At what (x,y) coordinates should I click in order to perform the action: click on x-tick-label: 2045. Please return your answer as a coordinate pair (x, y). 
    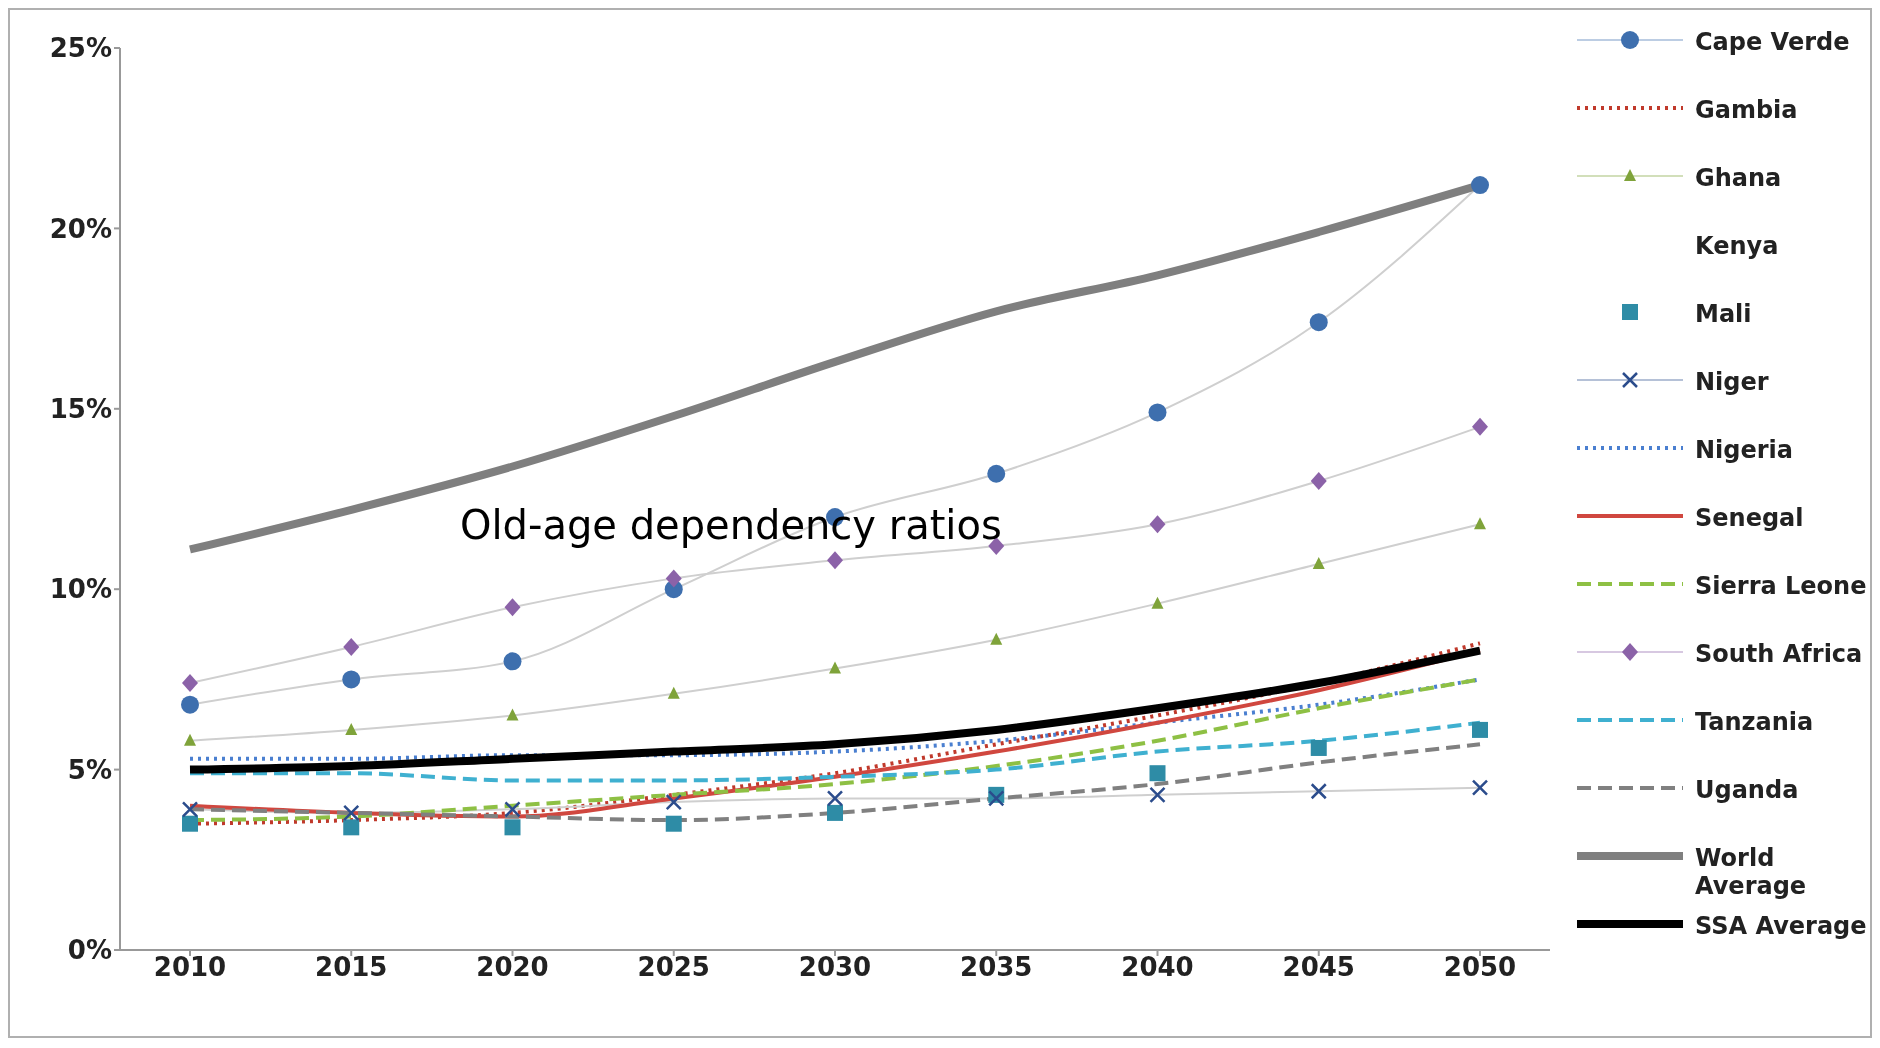
    Looking at the image, I should click on (1318, 967).